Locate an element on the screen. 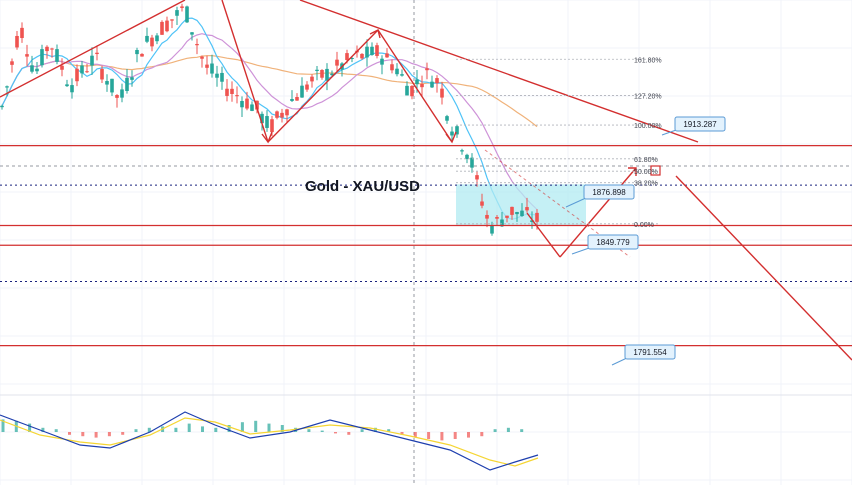 This screenshot has width=852, height=485. projection-down is located at coordinates (763, 268).